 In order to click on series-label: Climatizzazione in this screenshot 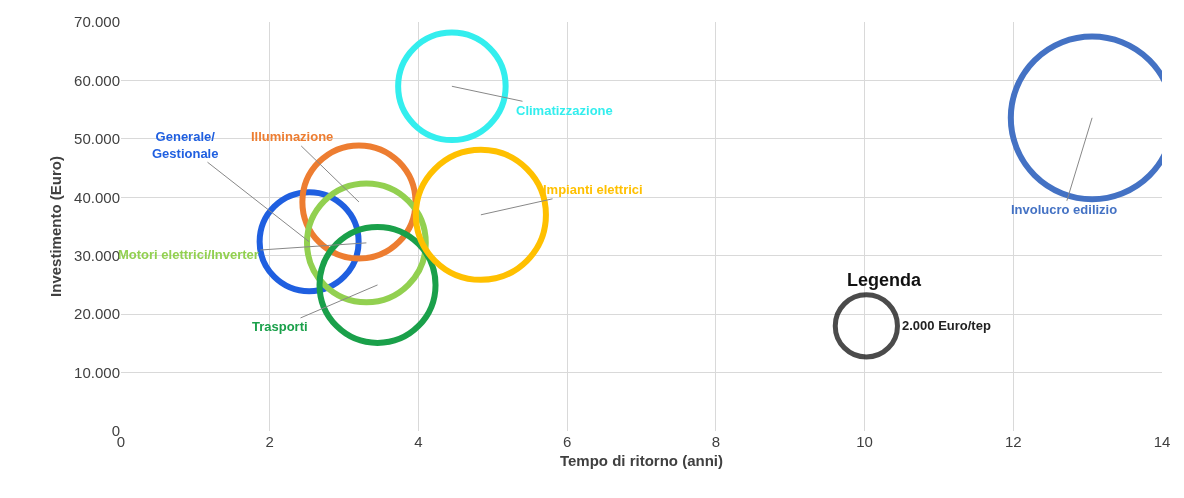, I will do `click(564, 110)`.